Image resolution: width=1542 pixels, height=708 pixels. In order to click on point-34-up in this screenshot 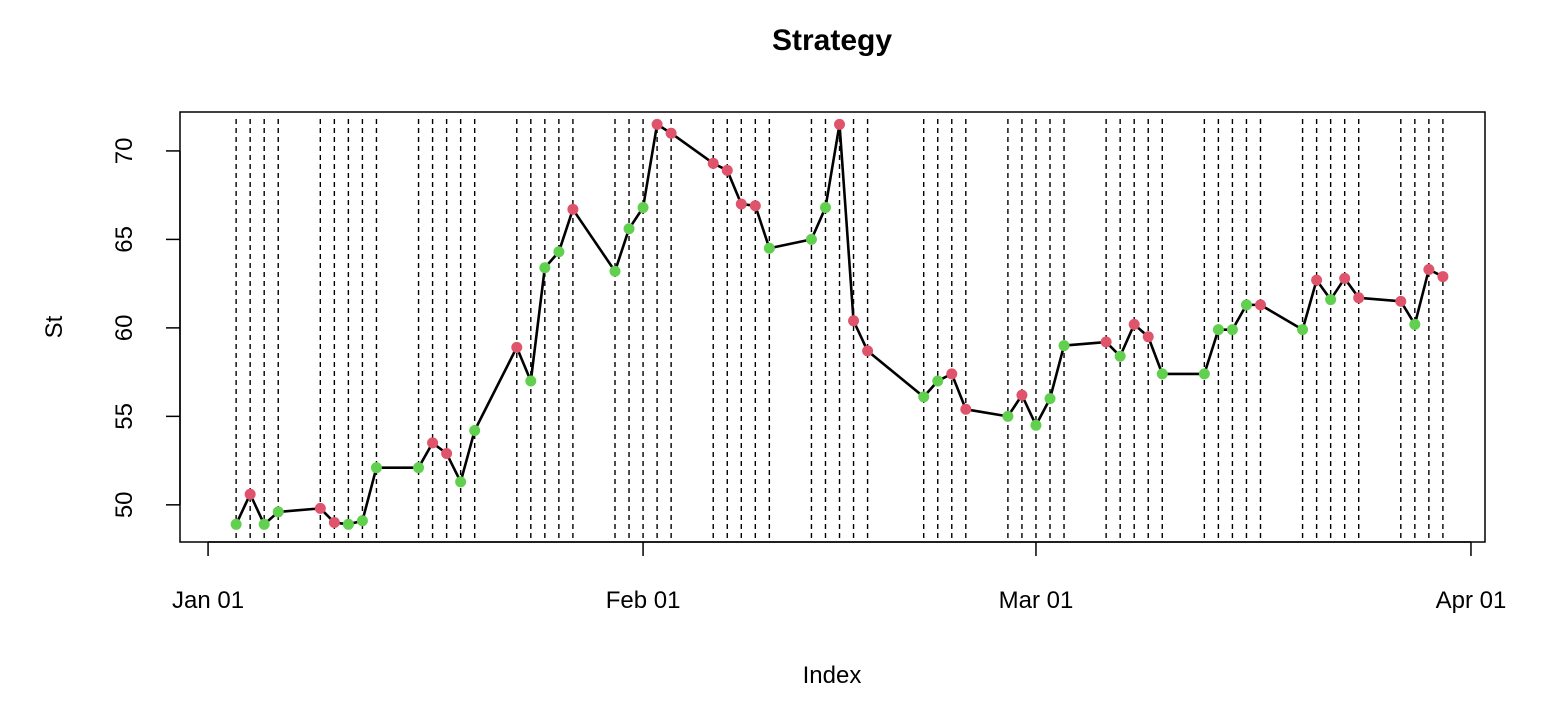, I will do `click(924, 397)`.